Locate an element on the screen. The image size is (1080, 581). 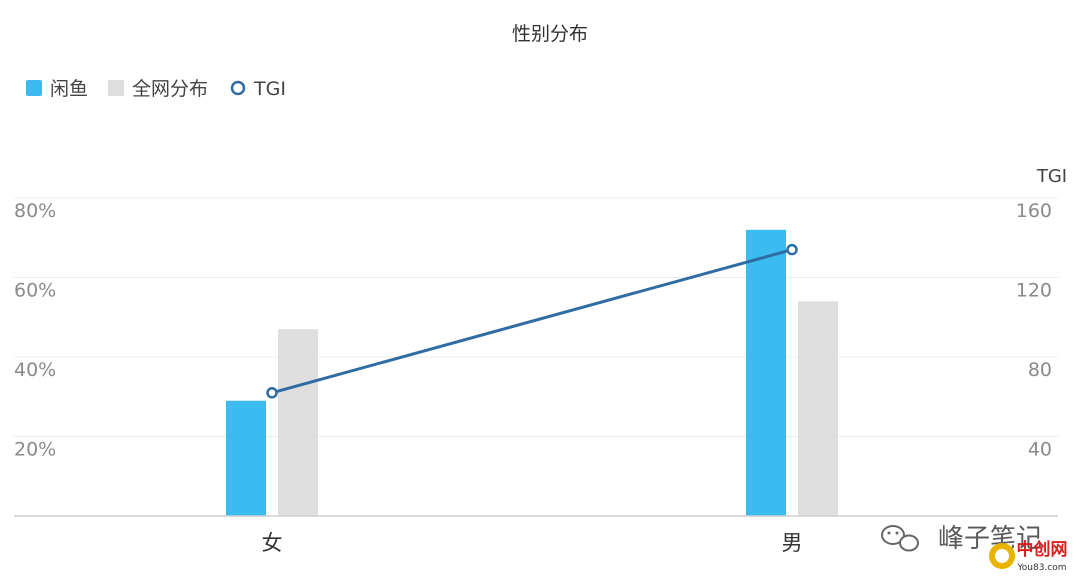
watermark: 峰子笔记 中创网 You83.com is located at coordinates (974, 548).